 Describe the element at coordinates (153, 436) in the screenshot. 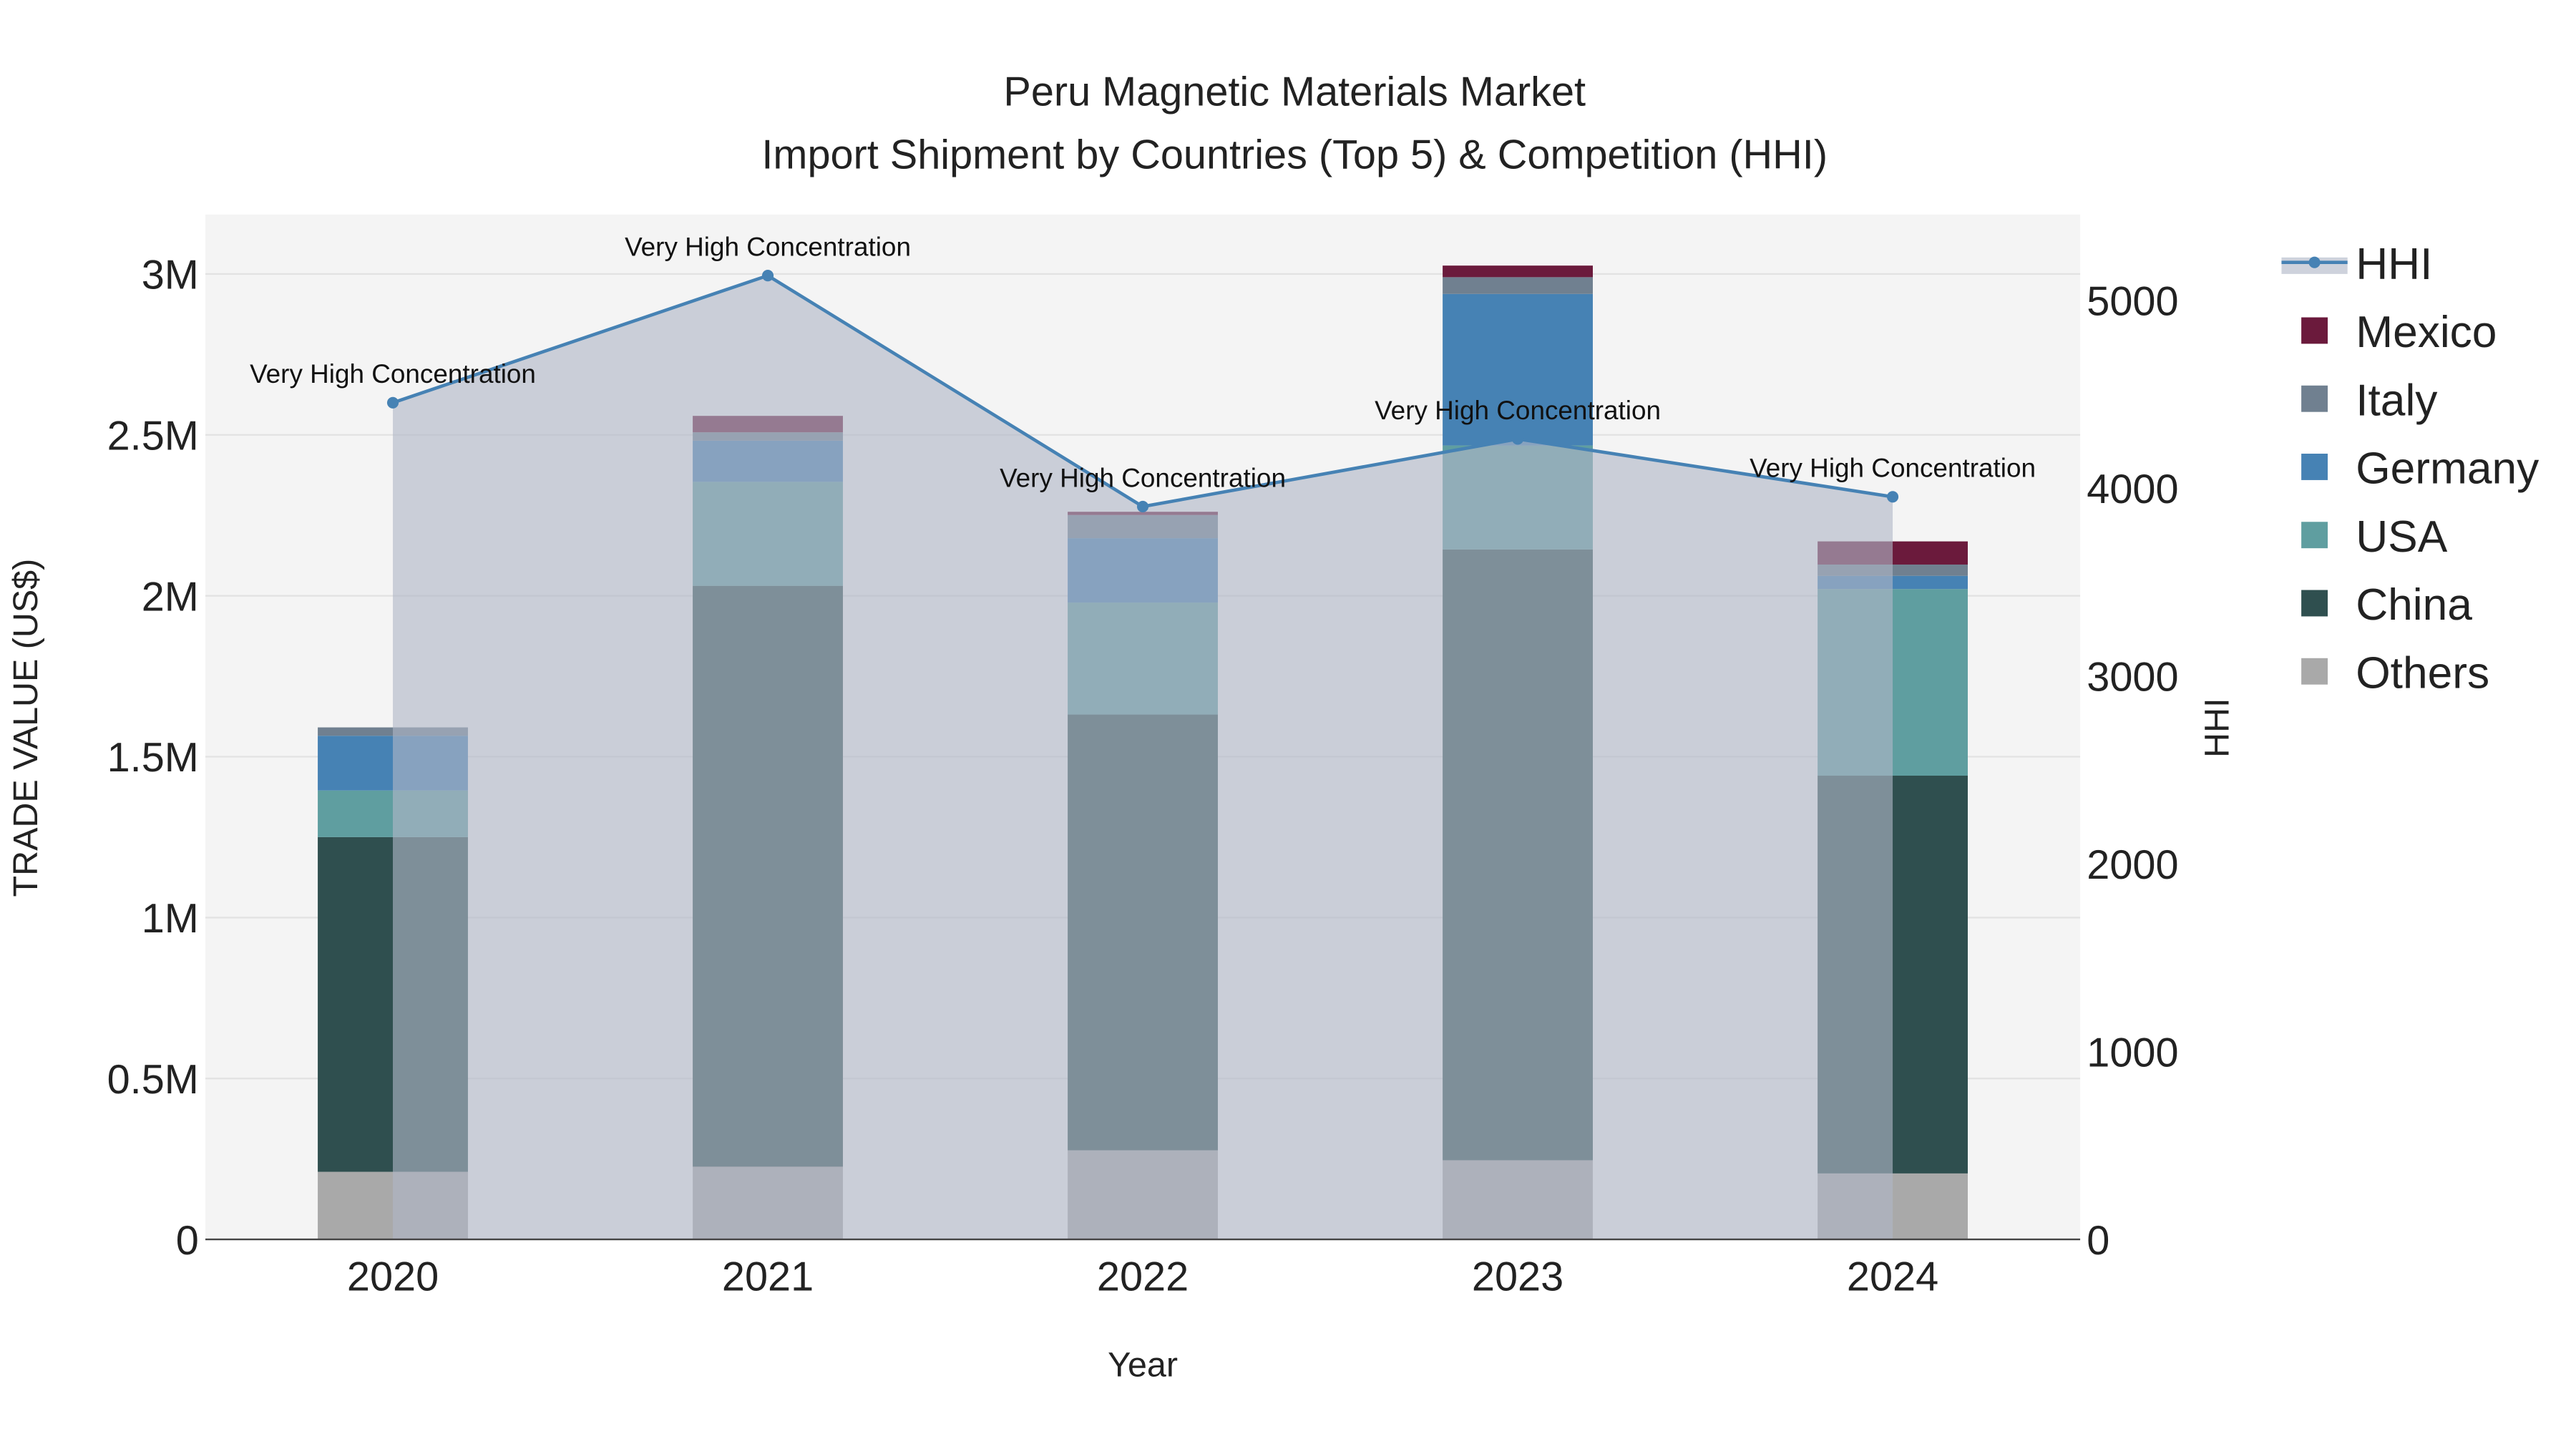

I see `y-tick-label: 2.5M` at that location.